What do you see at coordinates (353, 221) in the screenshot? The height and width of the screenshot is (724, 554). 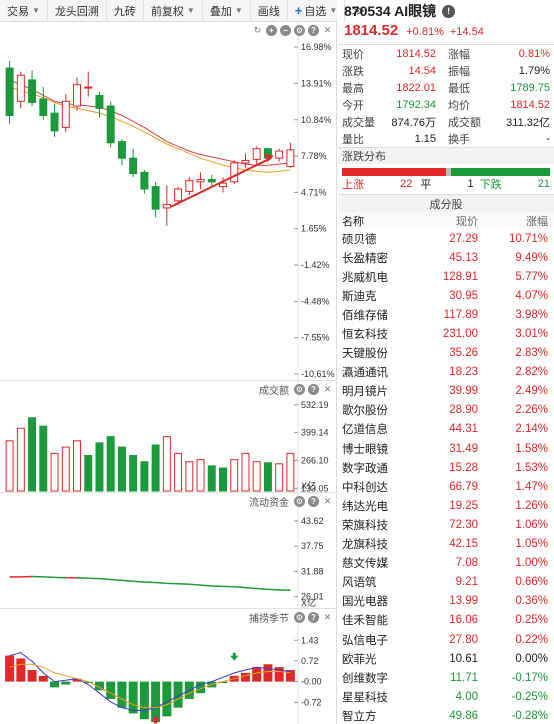 I see `col-name: 名称` at bounding box center [353, 221].